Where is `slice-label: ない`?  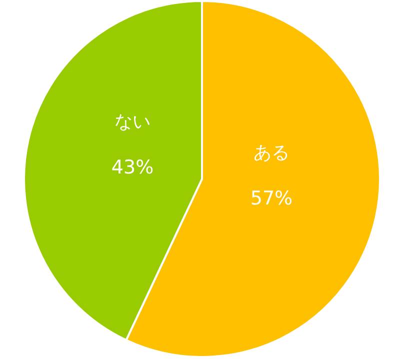
slice-label: ない is located at coordinates (132, 121).